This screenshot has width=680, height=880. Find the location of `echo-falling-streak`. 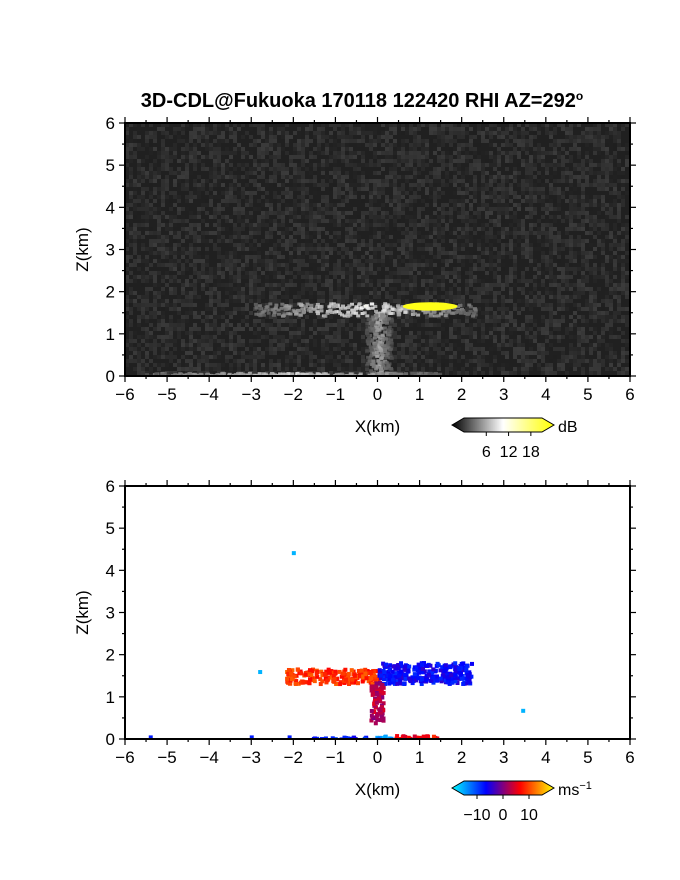

echo-falling-streak is located at coordinates (377, 703).